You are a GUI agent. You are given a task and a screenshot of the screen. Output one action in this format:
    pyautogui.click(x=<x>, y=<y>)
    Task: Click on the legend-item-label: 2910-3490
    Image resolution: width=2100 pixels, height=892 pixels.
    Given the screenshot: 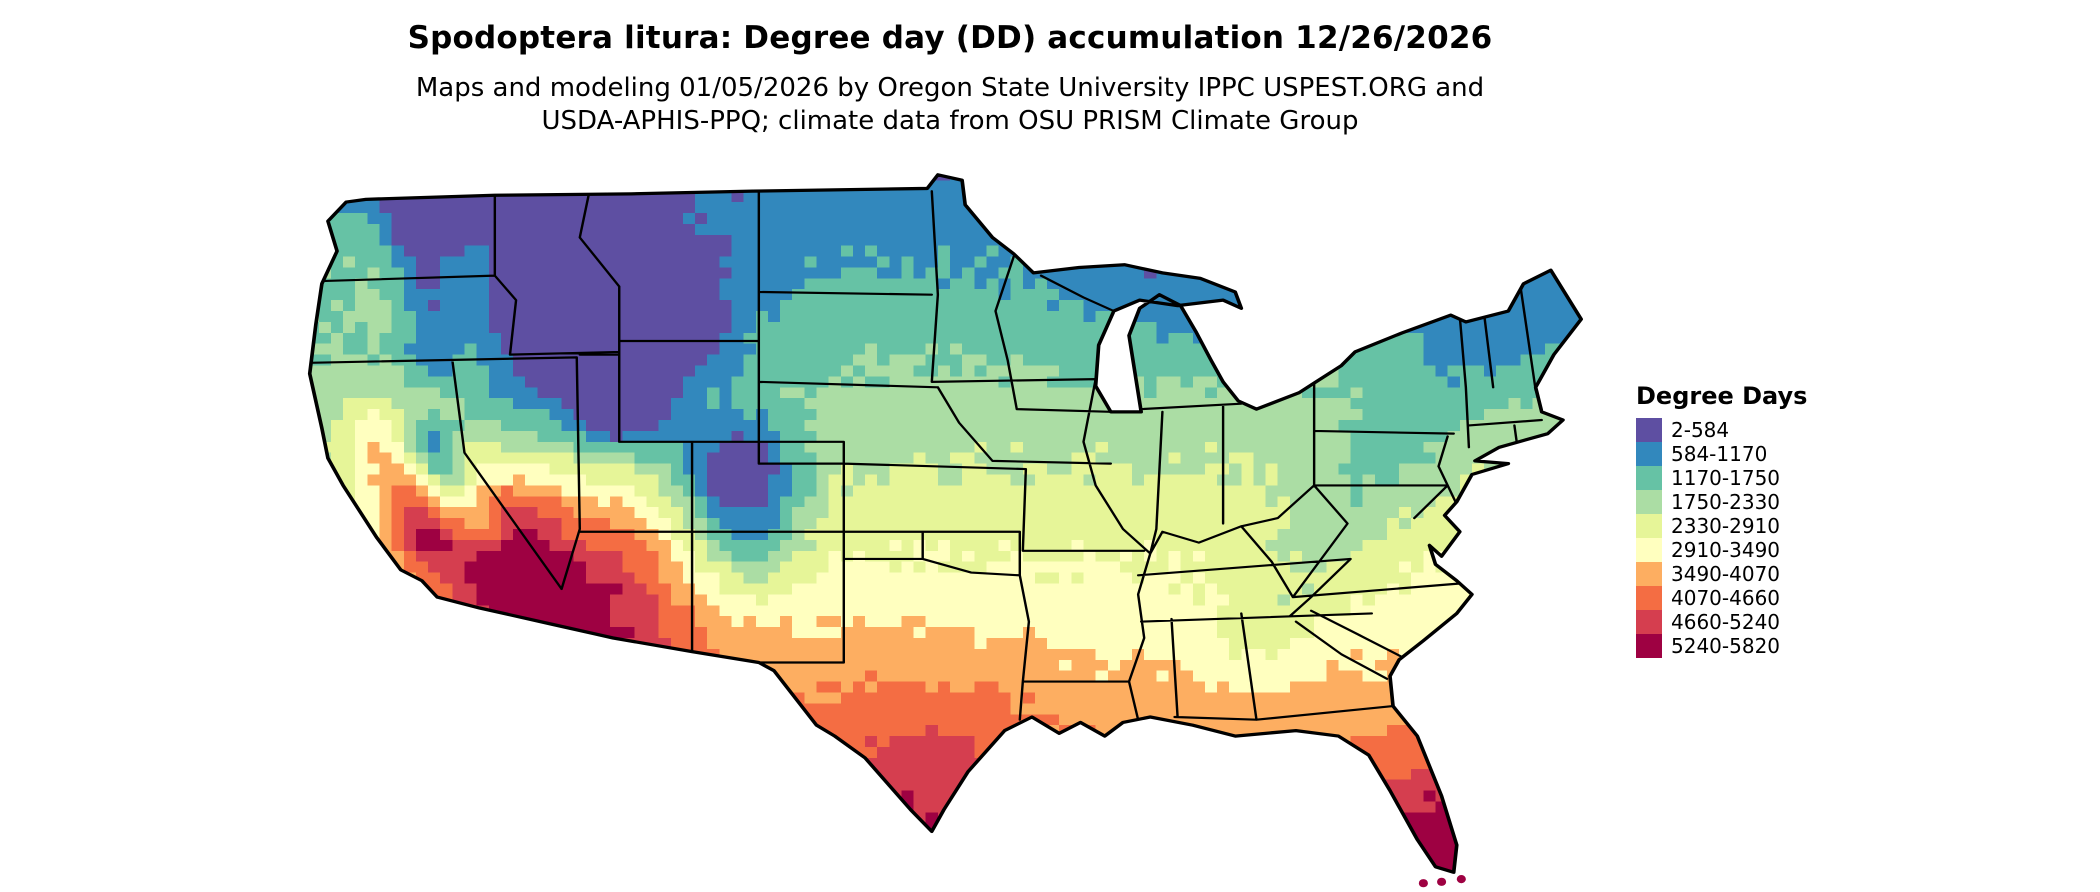 What is the action you would take?
    pyautogui.click(x=1726, y=550)
    